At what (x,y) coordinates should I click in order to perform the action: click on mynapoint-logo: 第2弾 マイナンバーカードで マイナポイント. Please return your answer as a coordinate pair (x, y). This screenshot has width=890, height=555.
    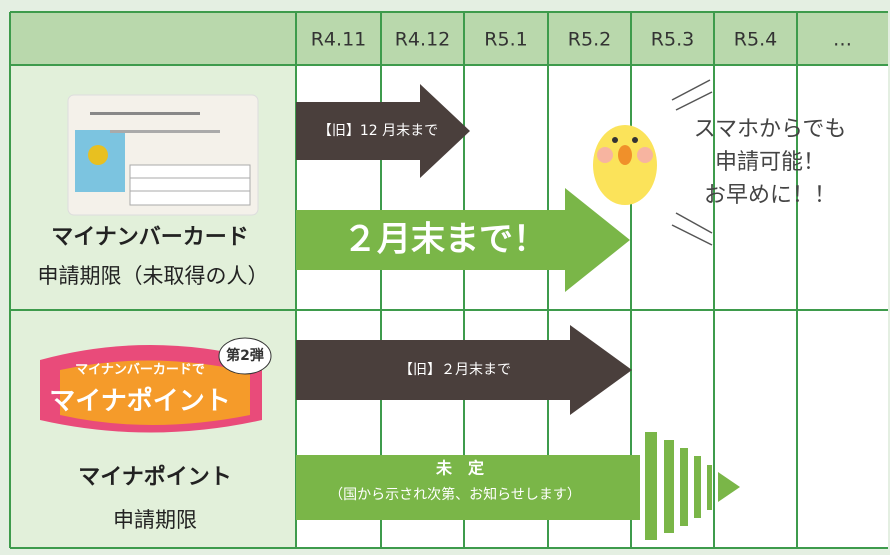
    Looking at the image, I should click on (156, 385).